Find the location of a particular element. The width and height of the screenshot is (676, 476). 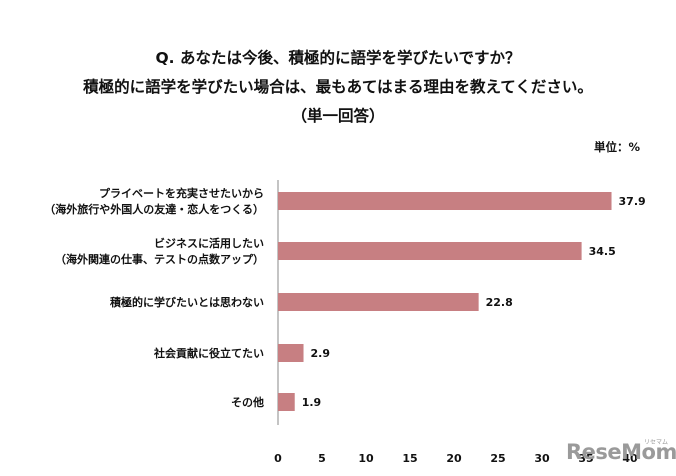

x-tick-label-1: 5 is located at coordinates (322, 458).